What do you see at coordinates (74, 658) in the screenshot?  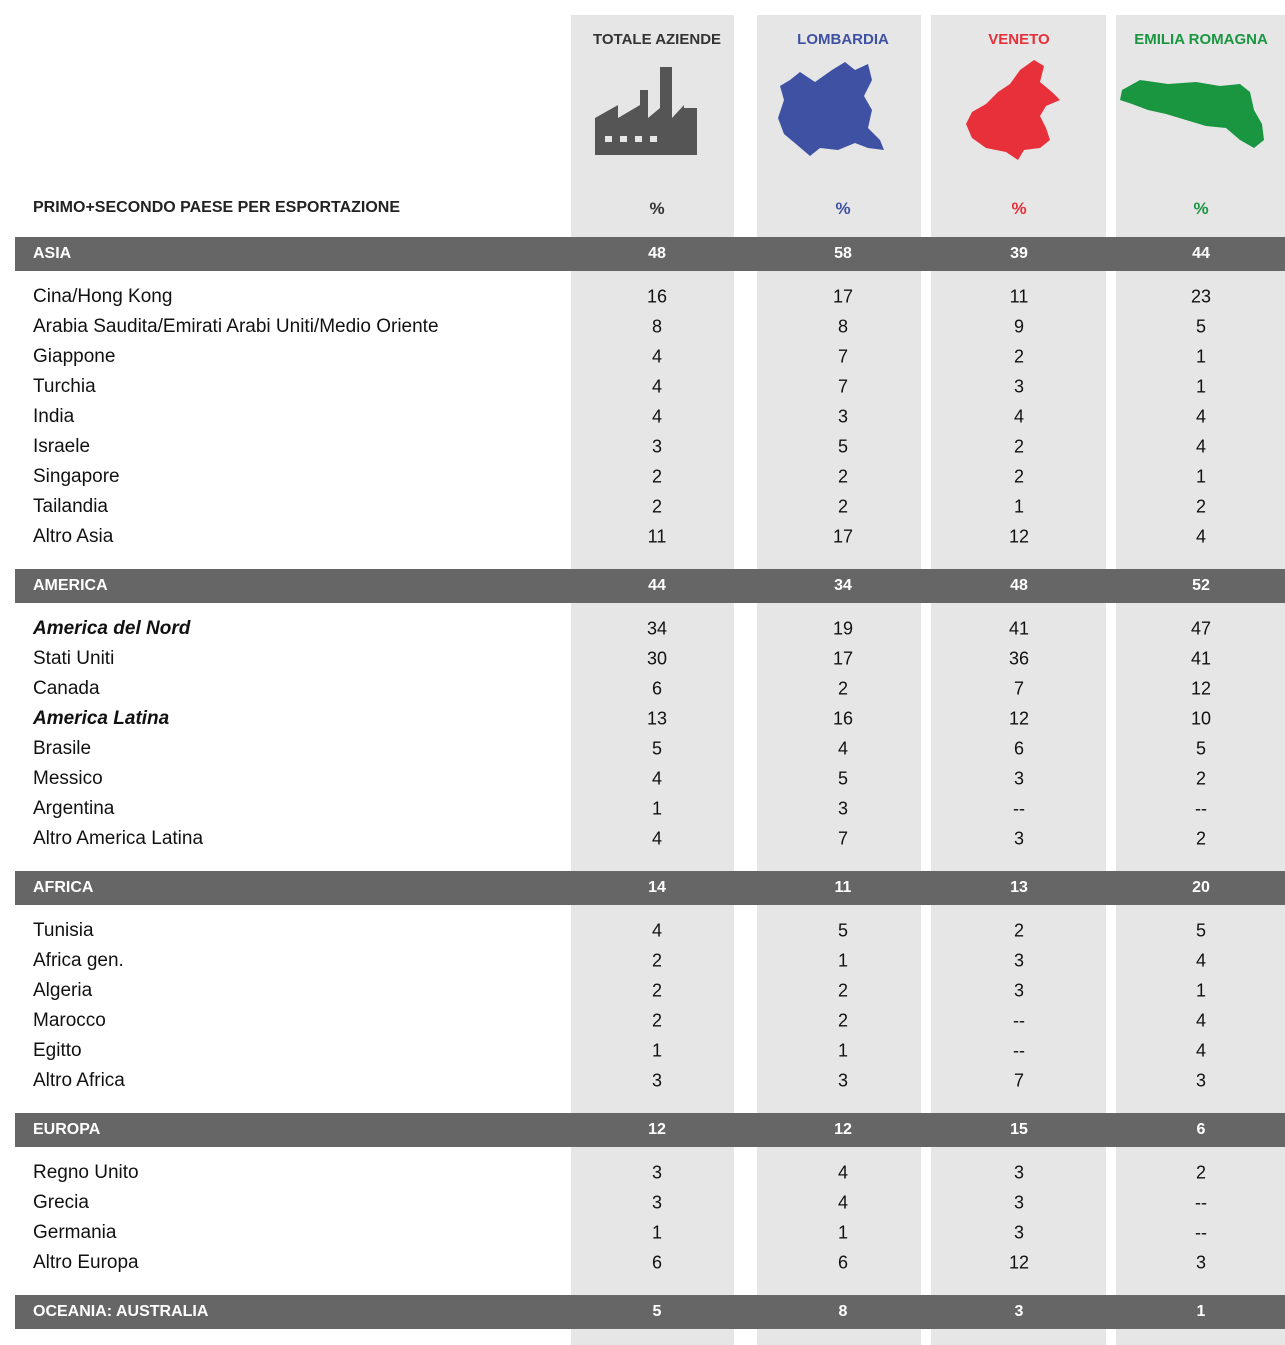 I see `row-label: Stati Uniti` at bounding box center [74, 658].